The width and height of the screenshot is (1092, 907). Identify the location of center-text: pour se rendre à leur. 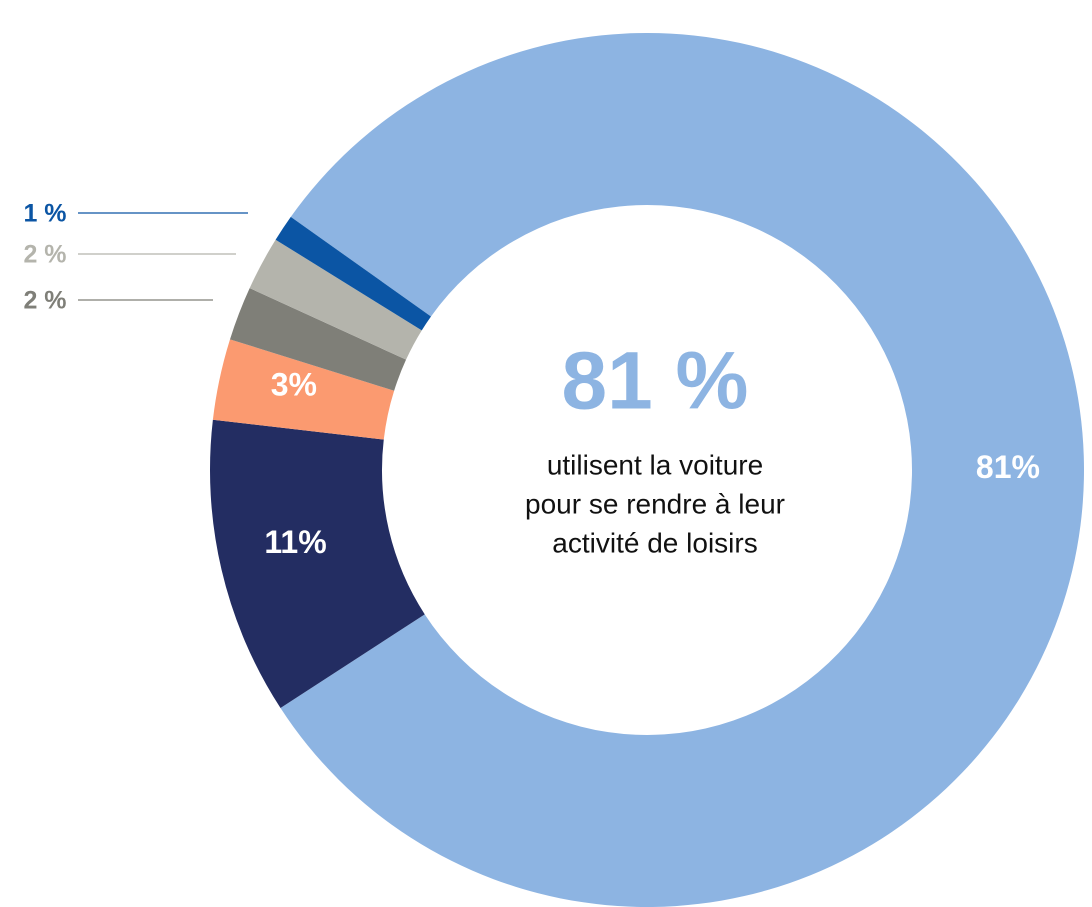
(655, 503).